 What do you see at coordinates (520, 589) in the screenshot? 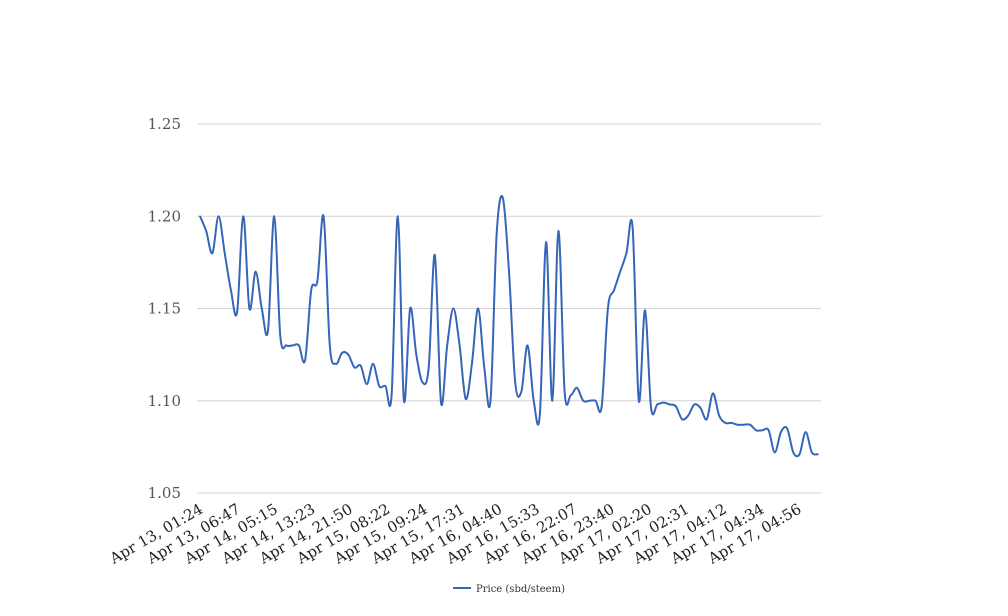
I see `legend-label: Price (sbd/steem)` at bounding box center [520, 589].